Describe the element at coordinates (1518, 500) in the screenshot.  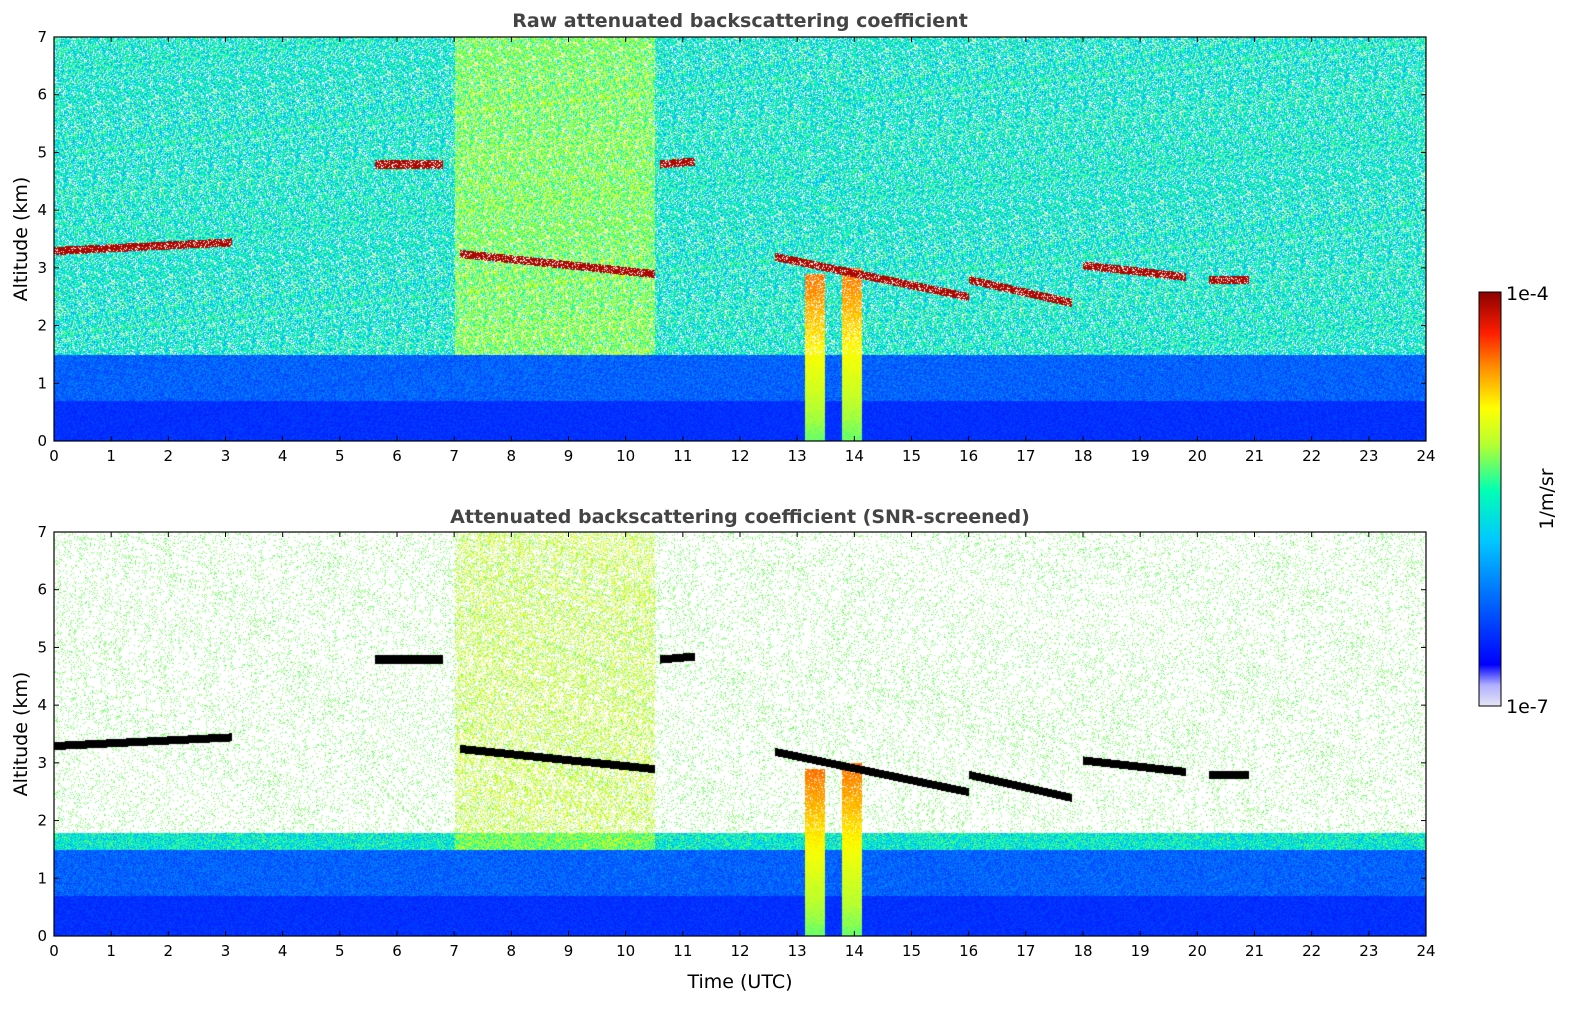
I see `colorbar: 1e-4 1e-7 1/m/sr` at that location.